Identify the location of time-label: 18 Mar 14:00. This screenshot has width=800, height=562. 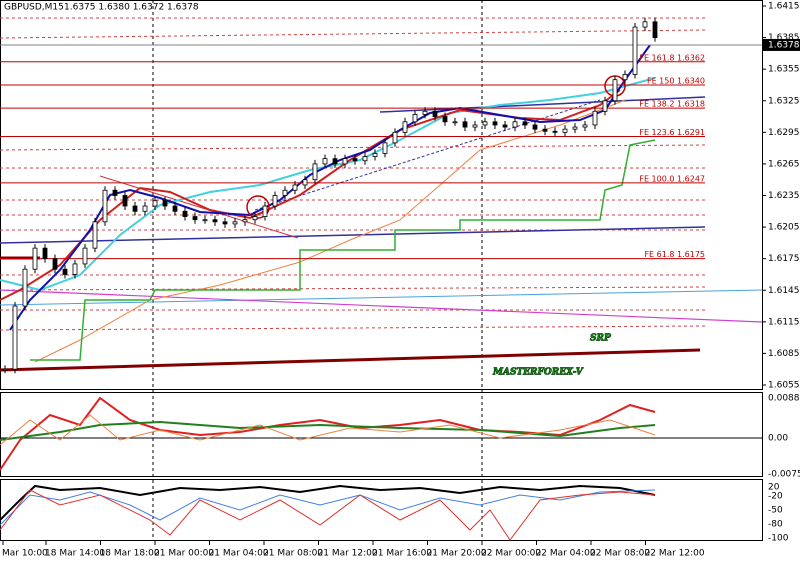
(75, 554).